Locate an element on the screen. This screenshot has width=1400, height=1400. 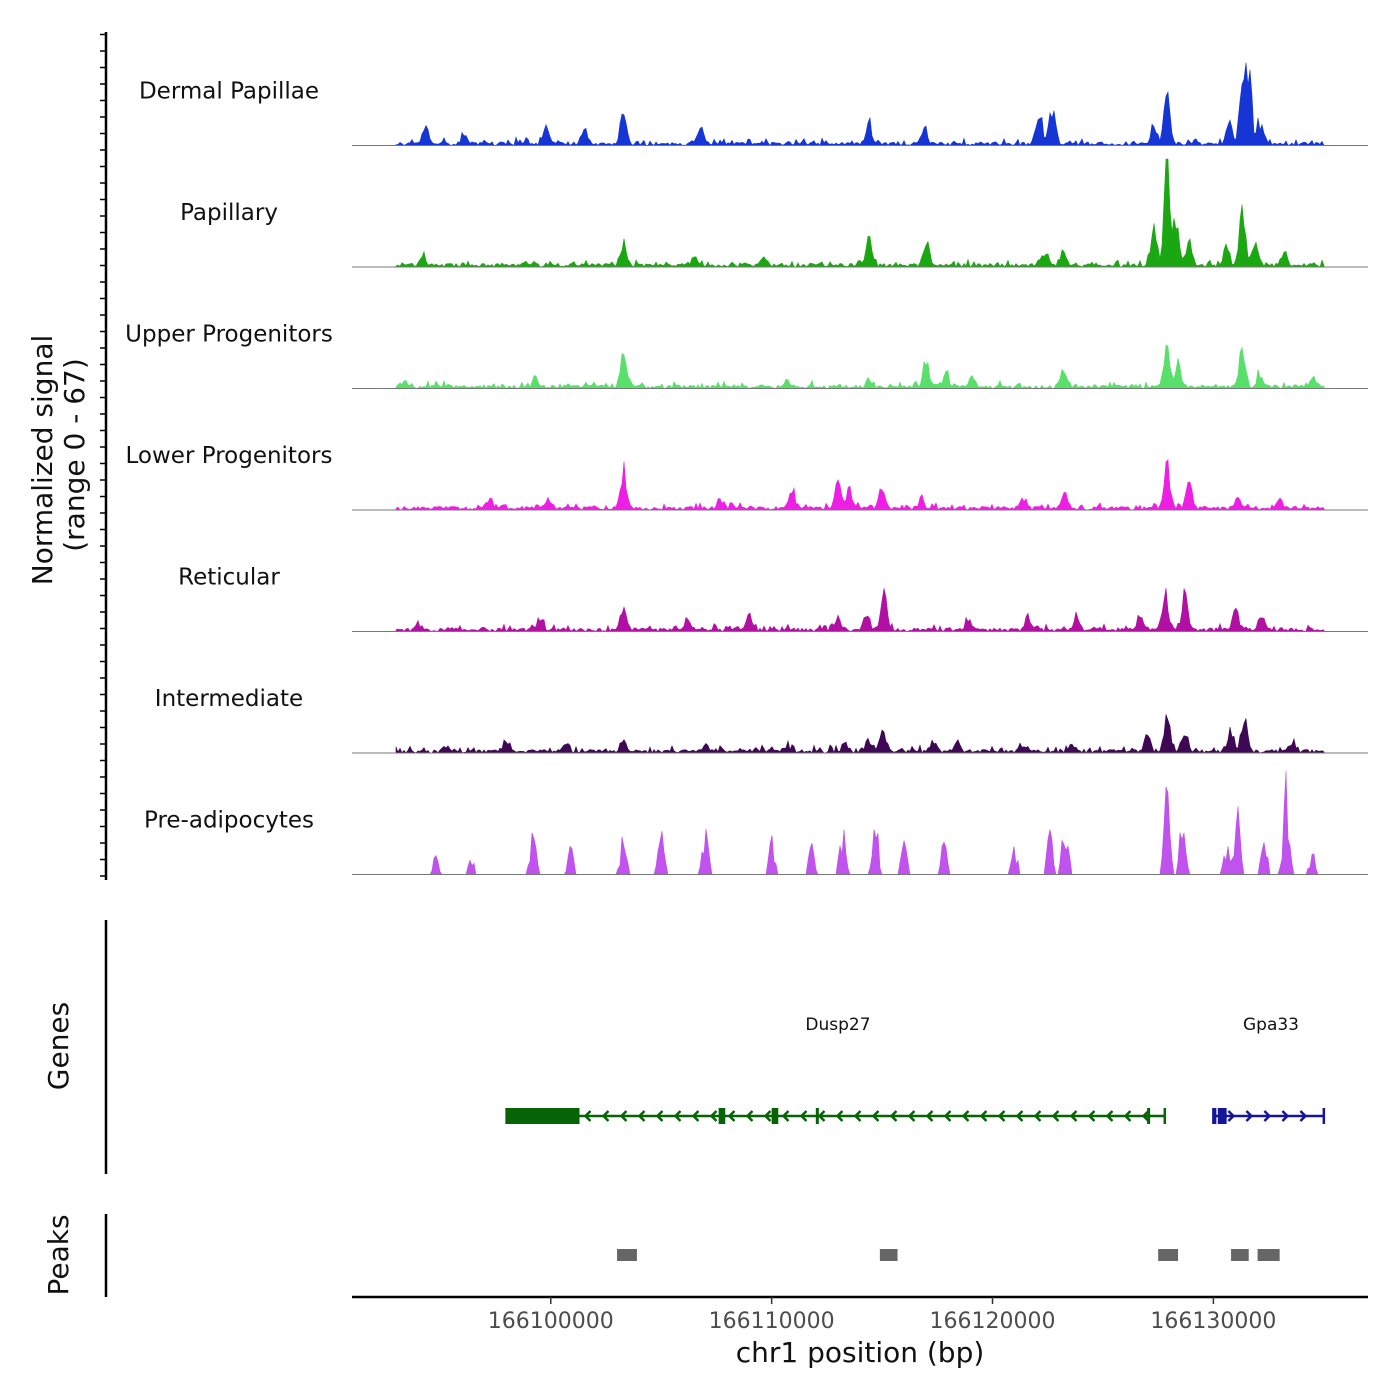
y-axis-title-line1: Normalized signal is located at coordinates (42, 460).